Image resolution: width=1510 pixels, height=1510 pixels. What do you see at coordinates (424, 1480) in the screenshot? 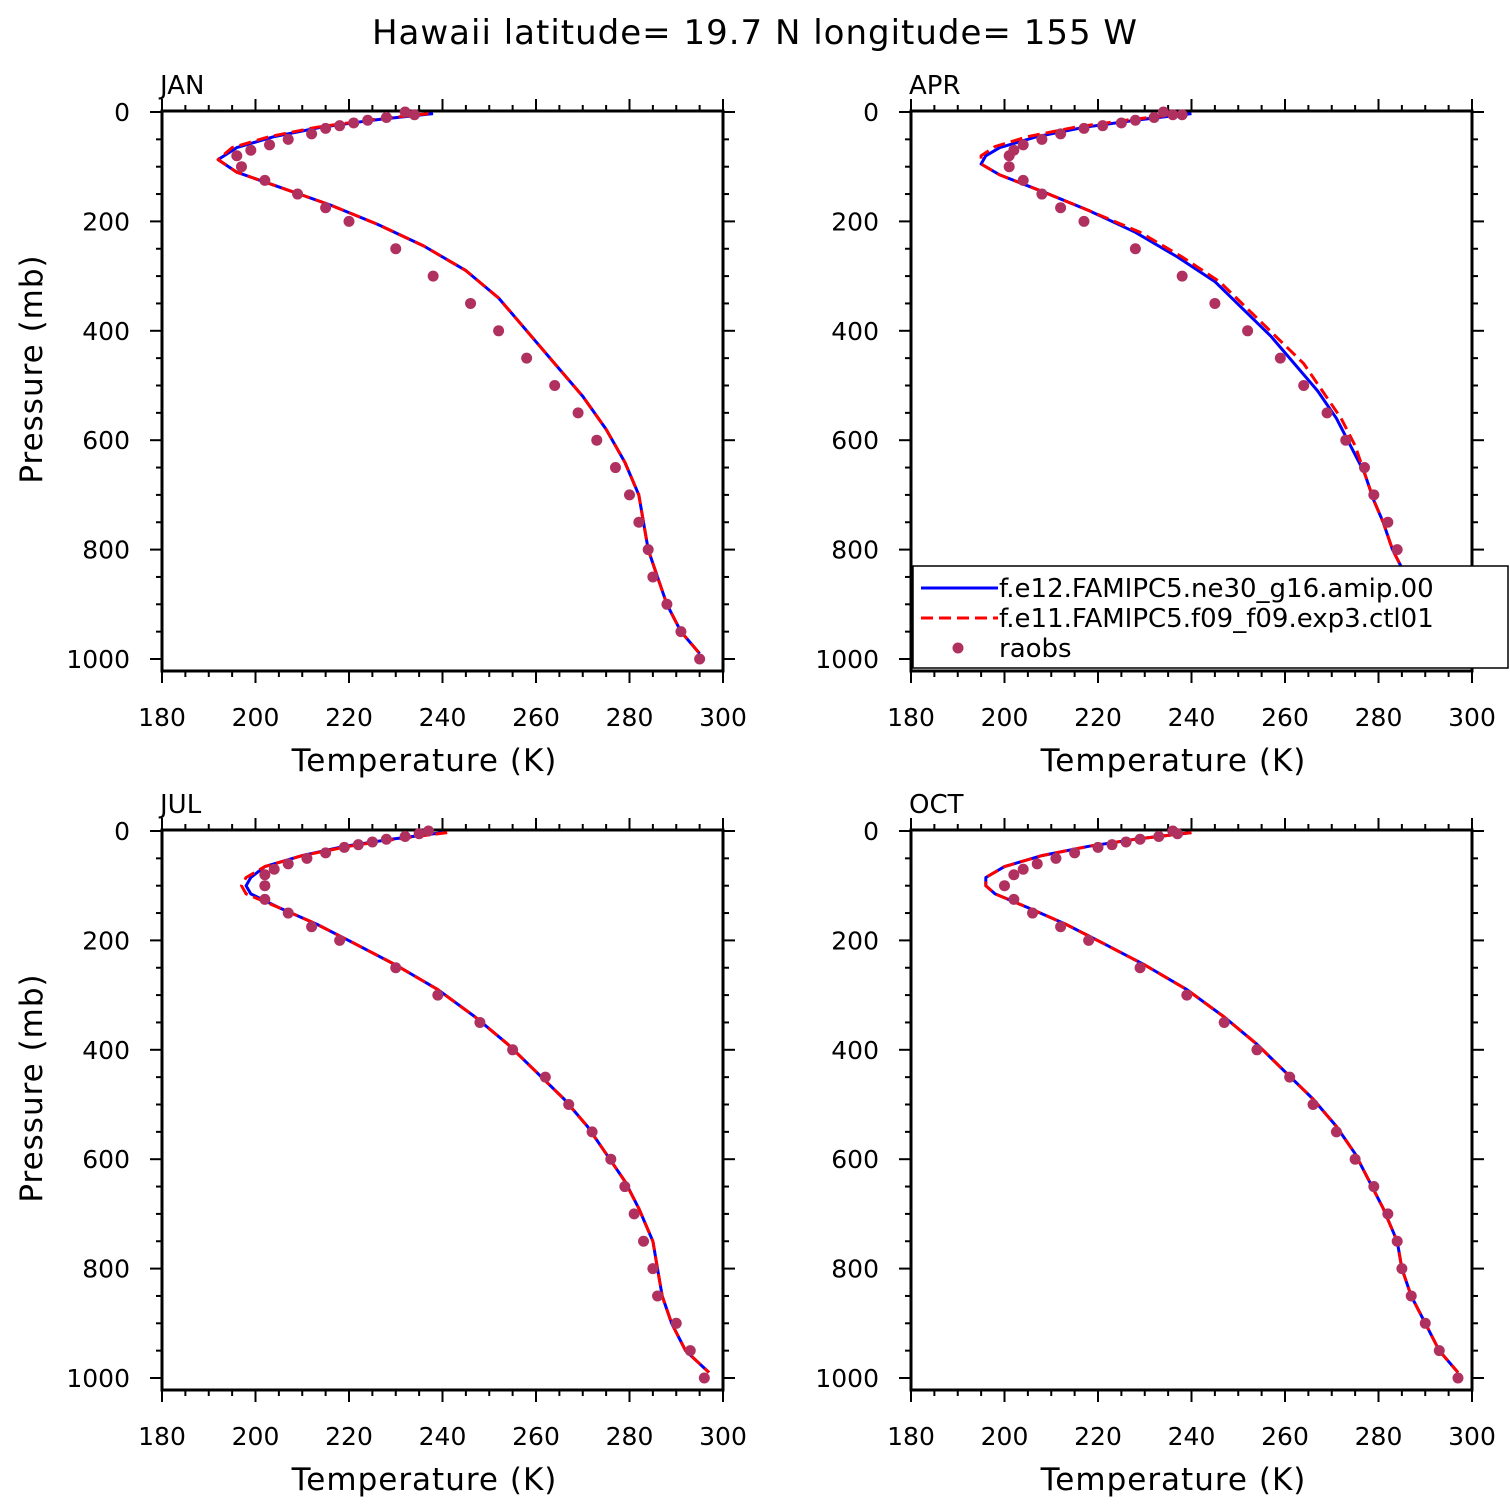
I see `x-axis-label: Temperature (K)` at bounding box center [424, 1480].